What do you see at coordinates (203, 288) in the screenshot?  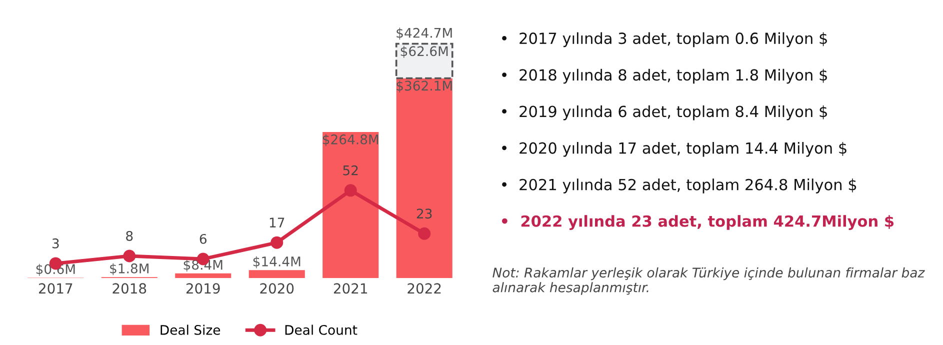 I see `x-tick-label: 2019` at bounding box center [203, 288].